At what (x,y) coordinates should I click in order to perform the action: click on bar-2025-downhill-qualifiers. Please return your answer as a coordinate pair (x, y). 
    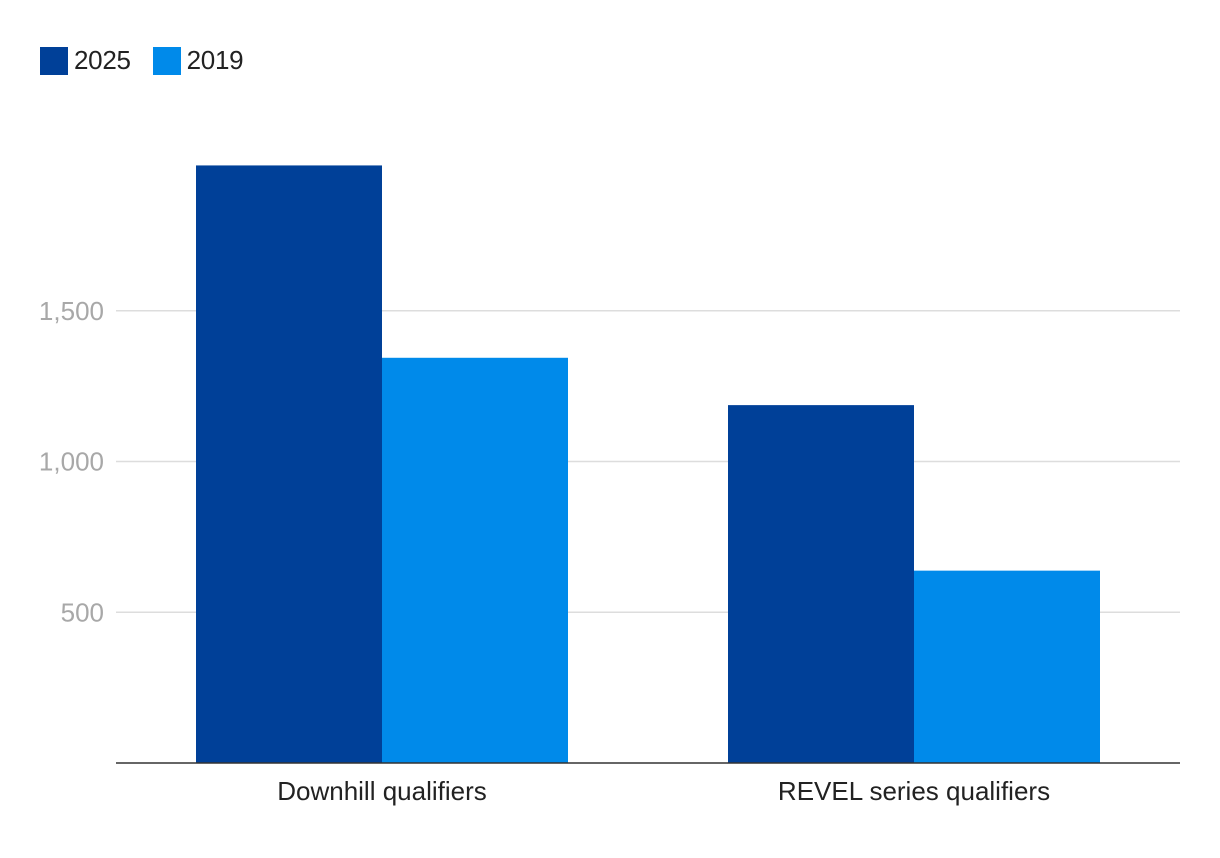
    Looking at the image, I should click on (289, 464).